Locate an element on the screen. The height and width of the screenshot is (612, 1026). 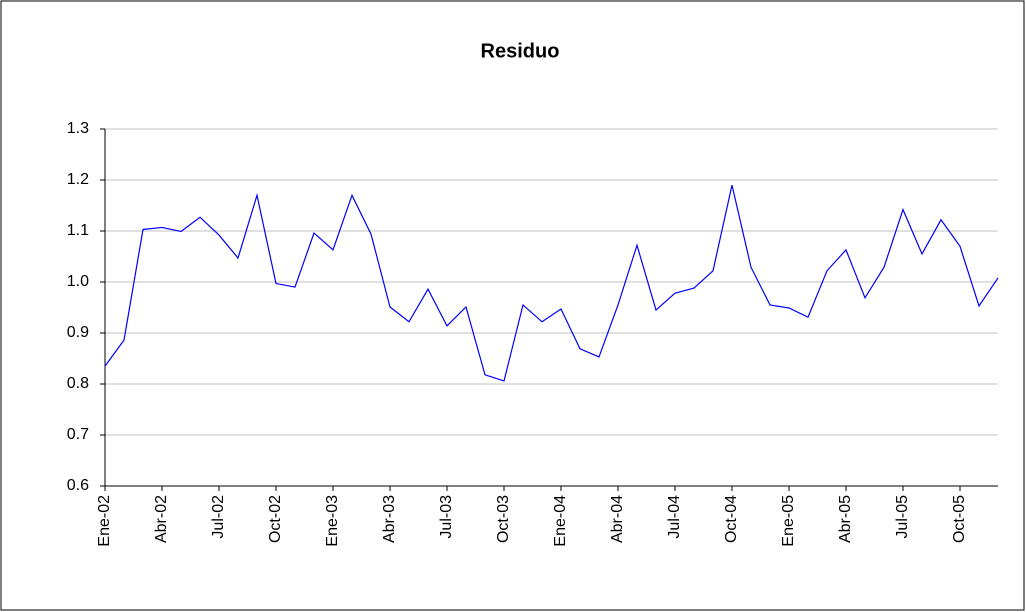
y-tick-label: 1.1 is located at coordinates (78, 230).